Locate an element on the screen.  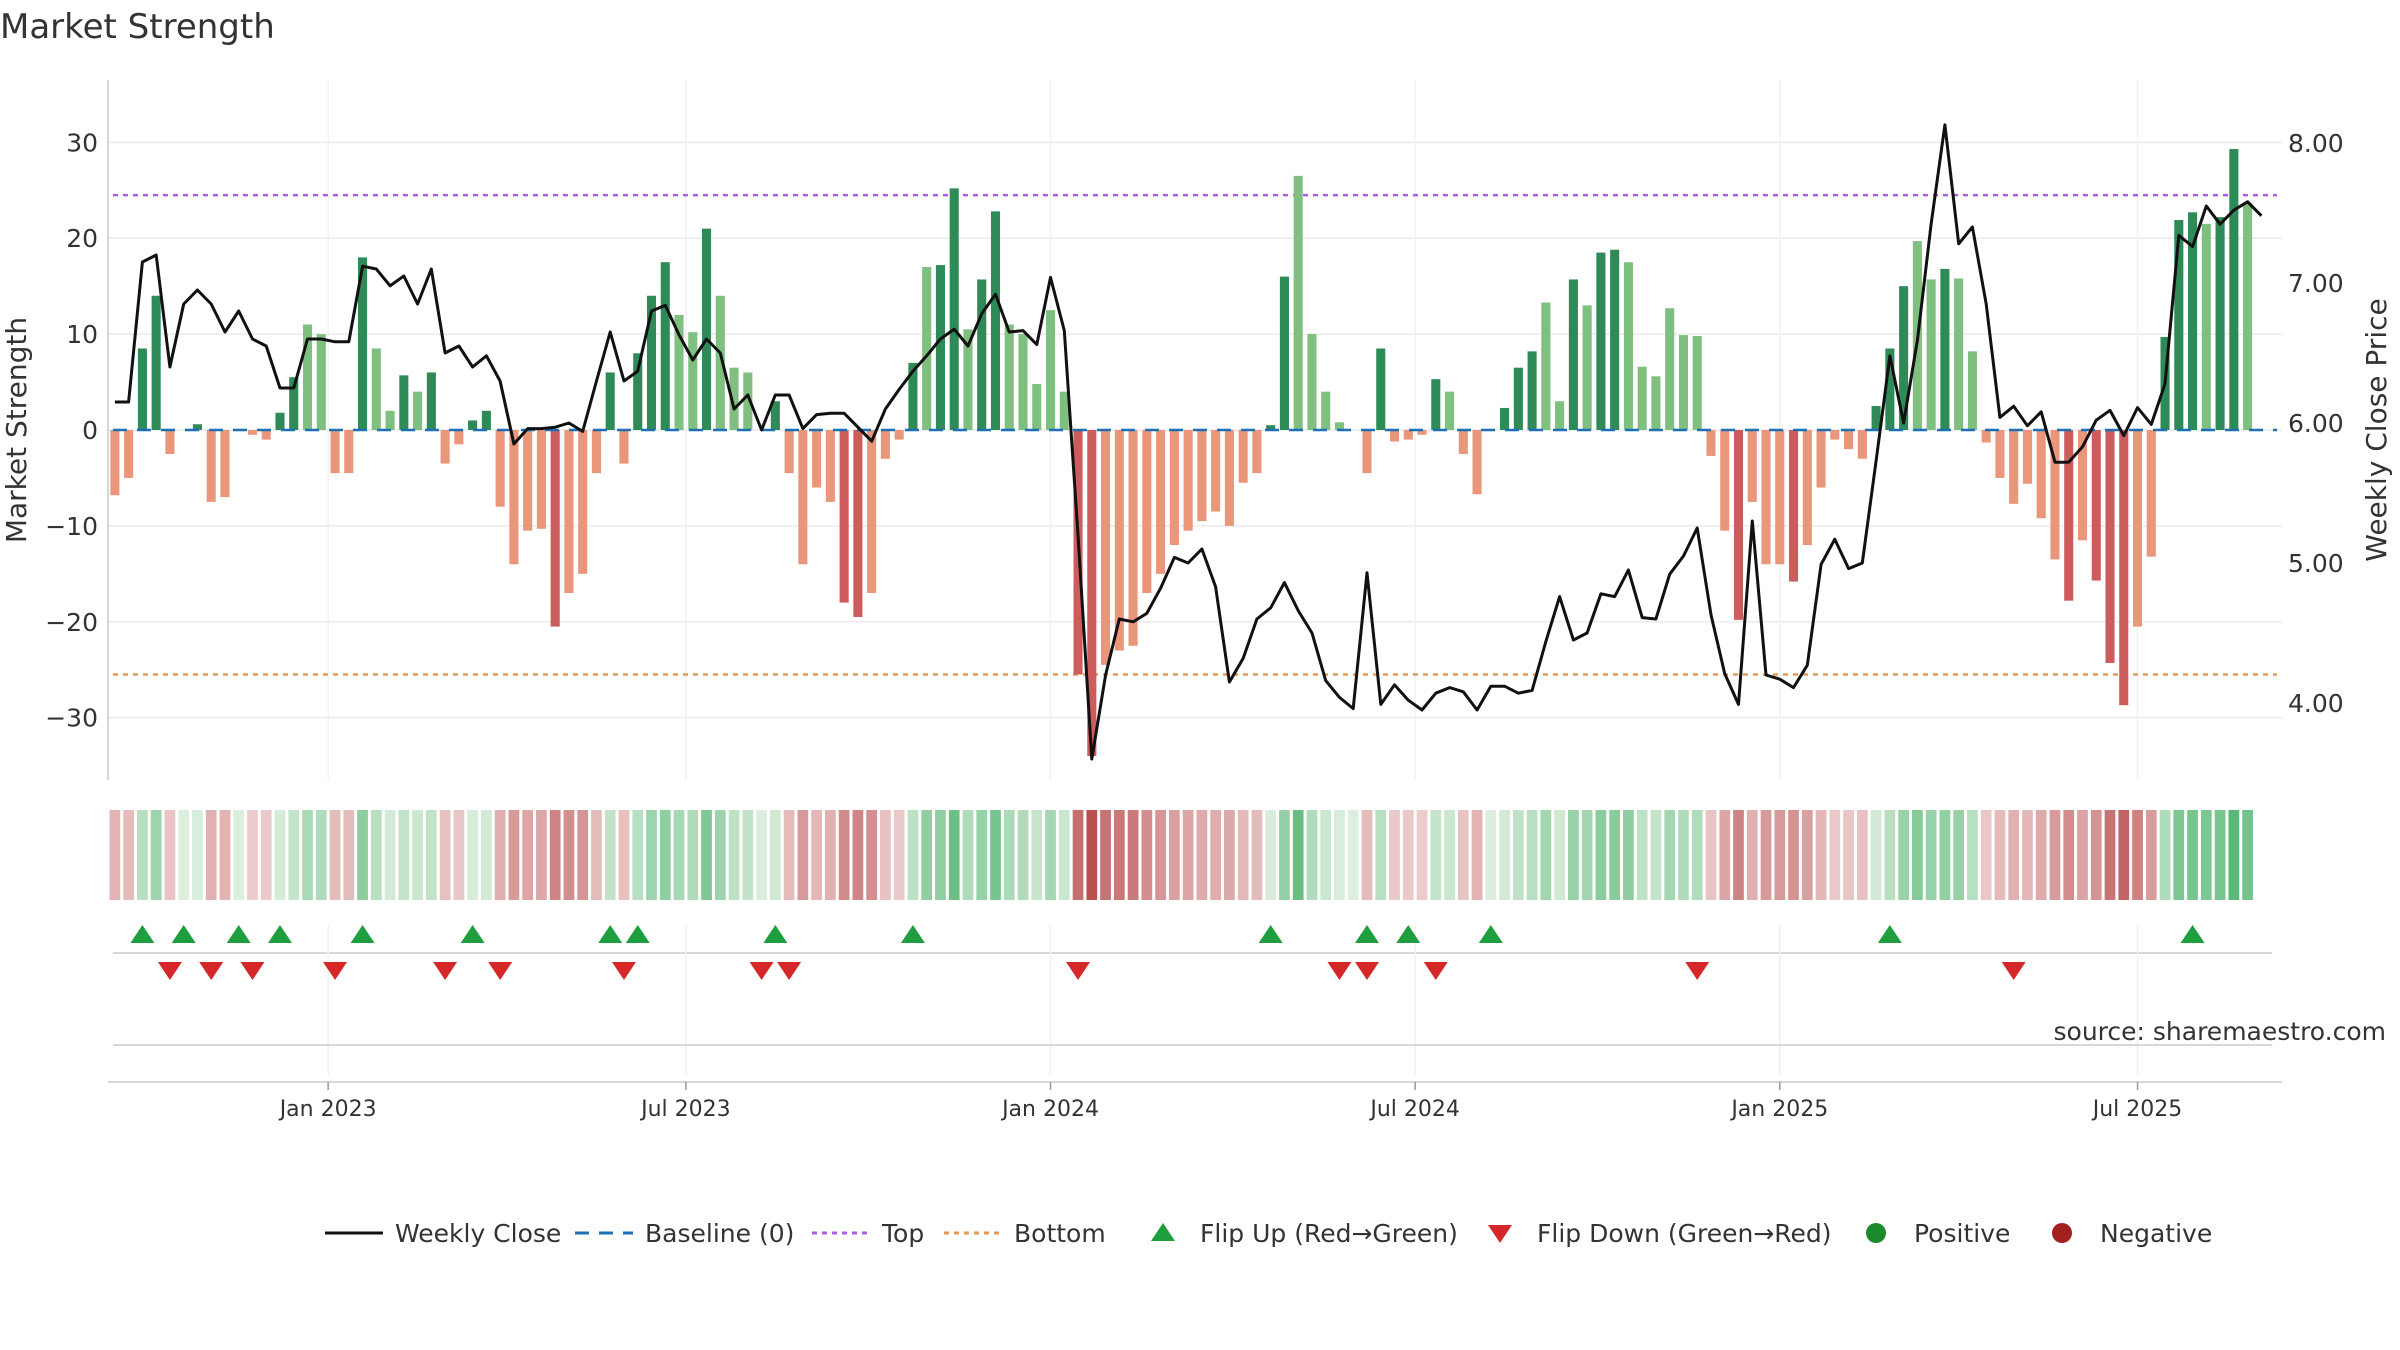
y2-tick-label: 4.00 is located at coordinates (2316, 703).